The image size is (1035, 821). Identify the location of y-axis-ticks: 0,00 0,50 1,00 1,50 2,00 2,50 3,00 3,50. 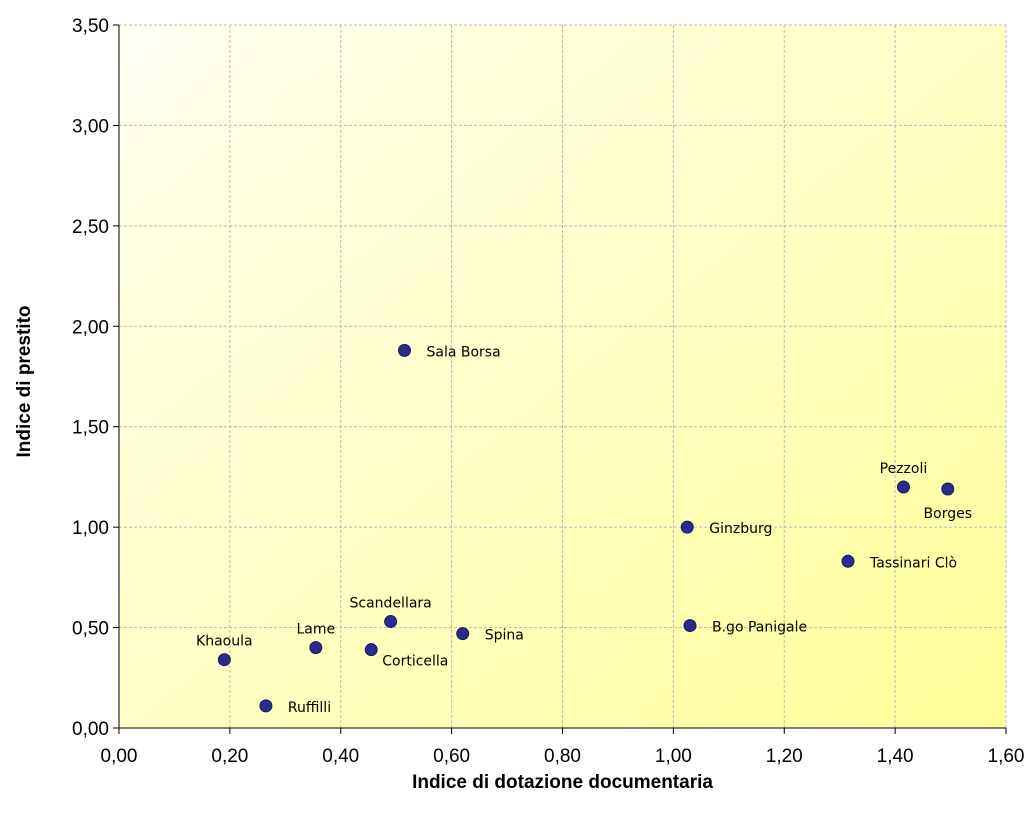
(95, 378).